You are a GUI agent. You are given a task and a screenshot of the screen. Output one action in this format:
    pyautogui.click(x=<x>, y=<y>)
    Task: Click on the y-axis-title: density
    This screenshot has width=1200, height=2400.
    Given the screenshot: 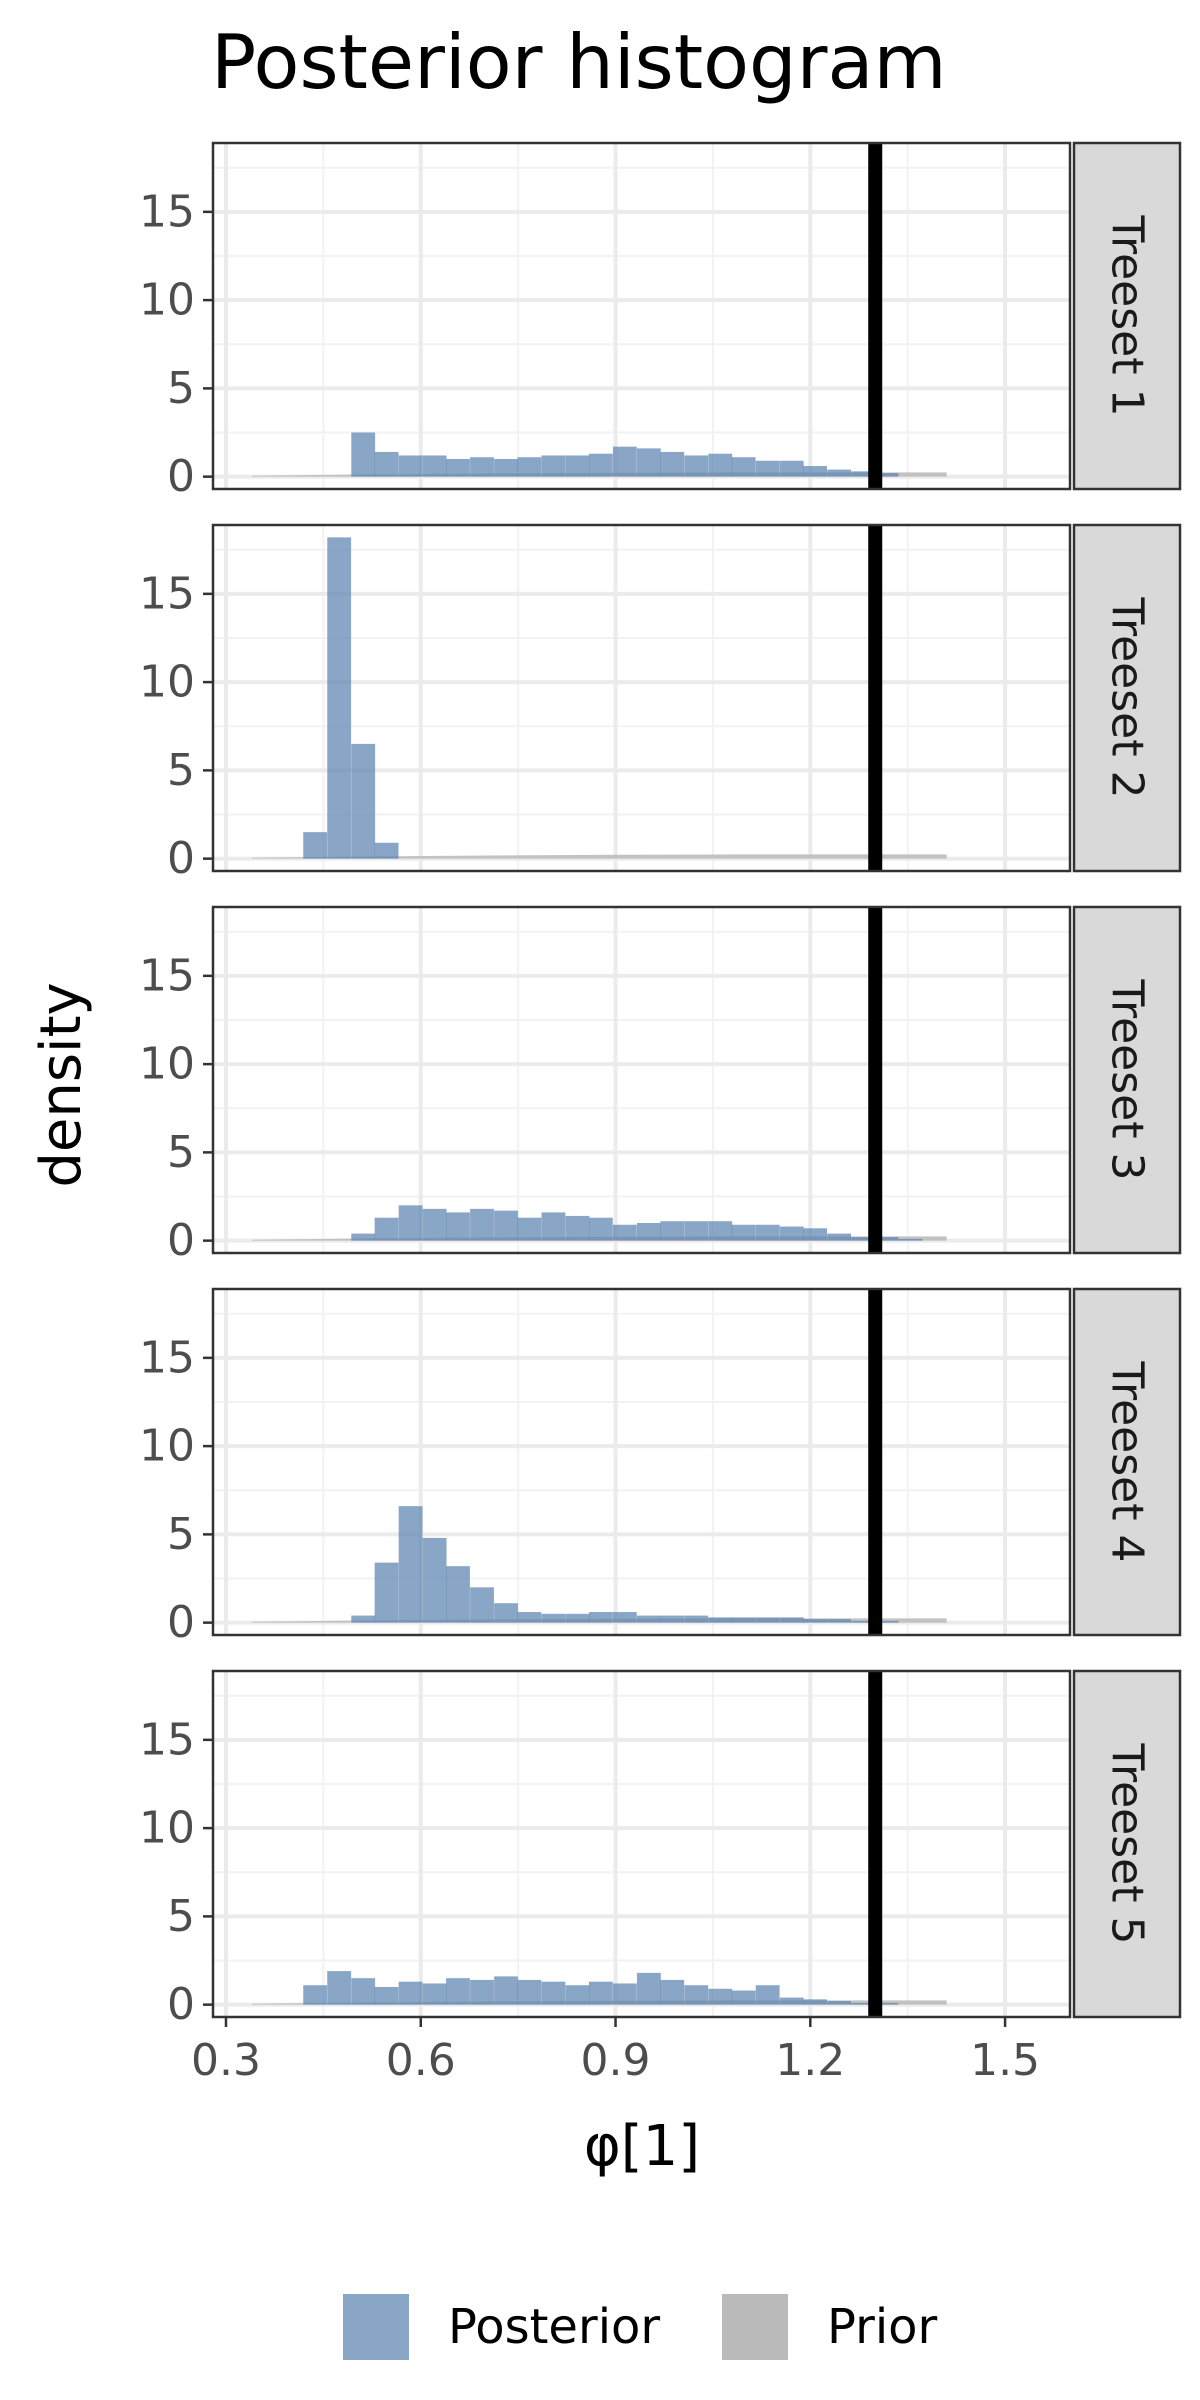 What is the action you would take?
    pyautogui.click(x=61, y=1084)
    